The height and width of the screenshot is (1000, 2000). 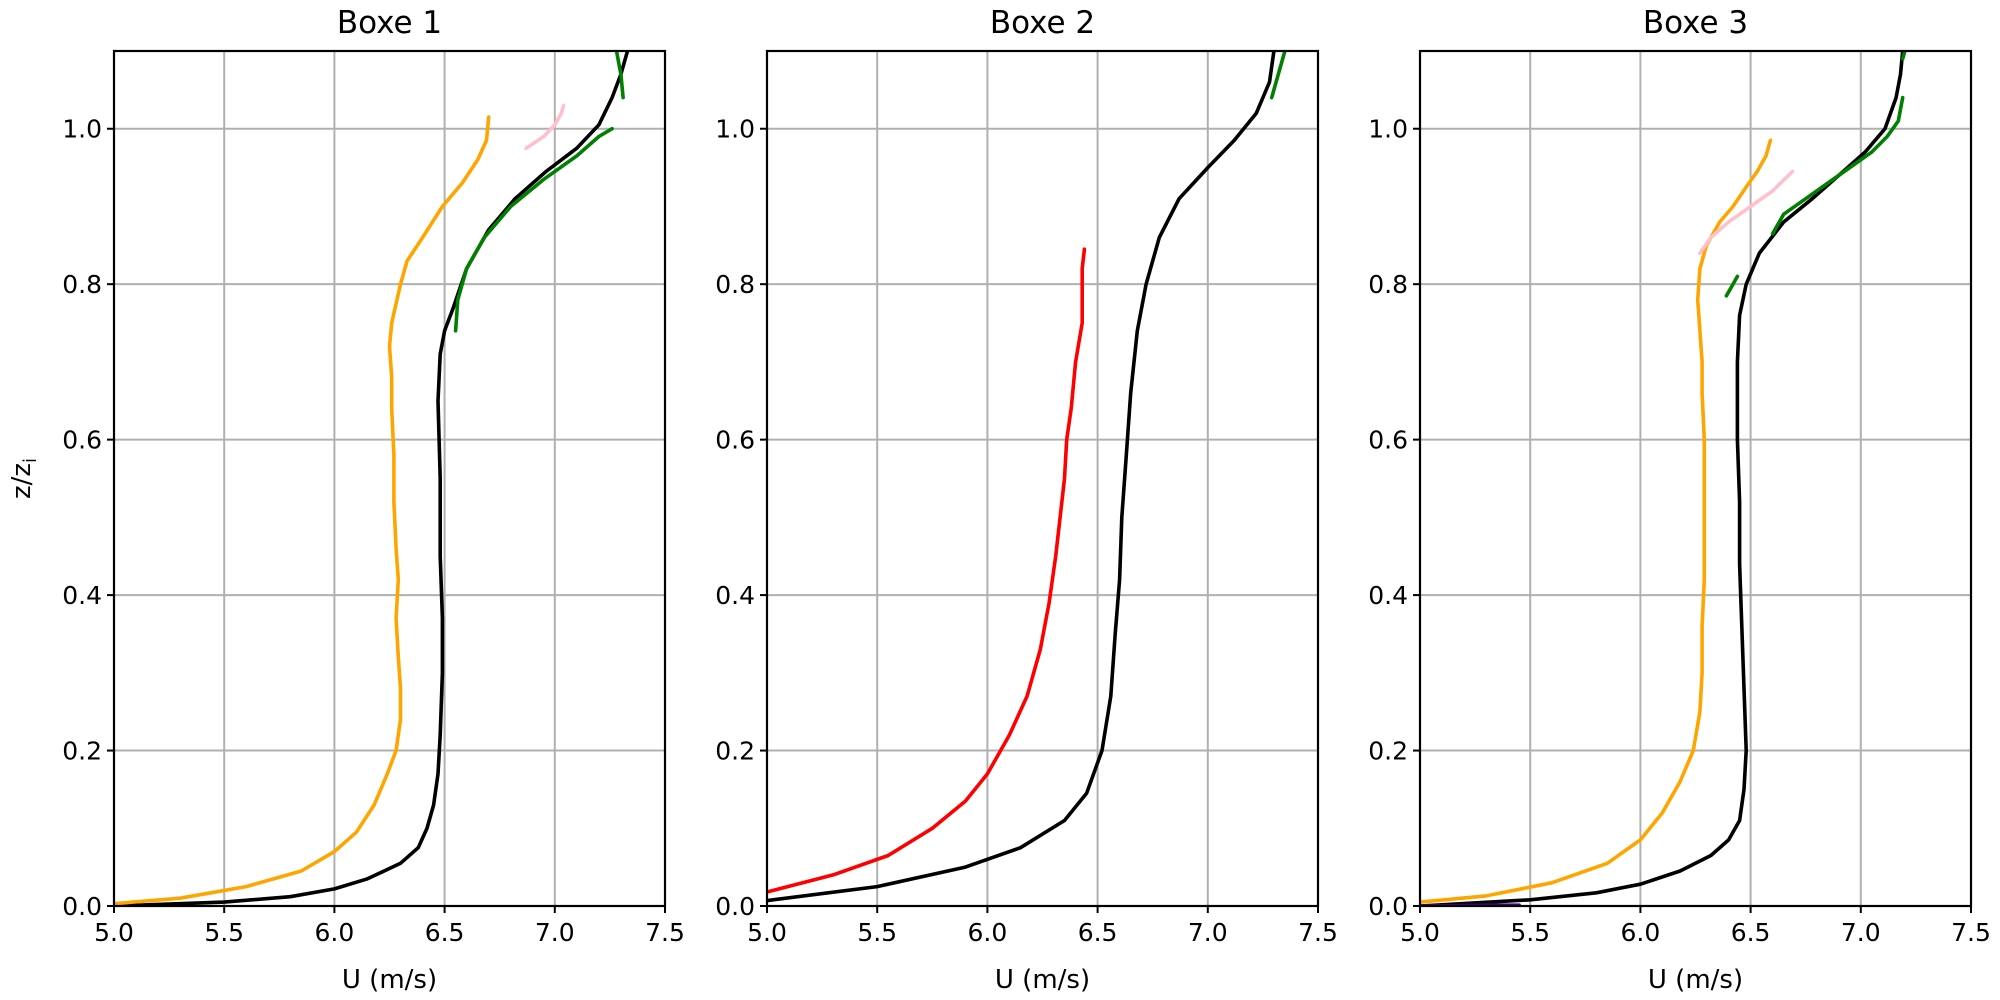 I want to click on panel-title: Boxe 2, so click(x=1042, y=23).